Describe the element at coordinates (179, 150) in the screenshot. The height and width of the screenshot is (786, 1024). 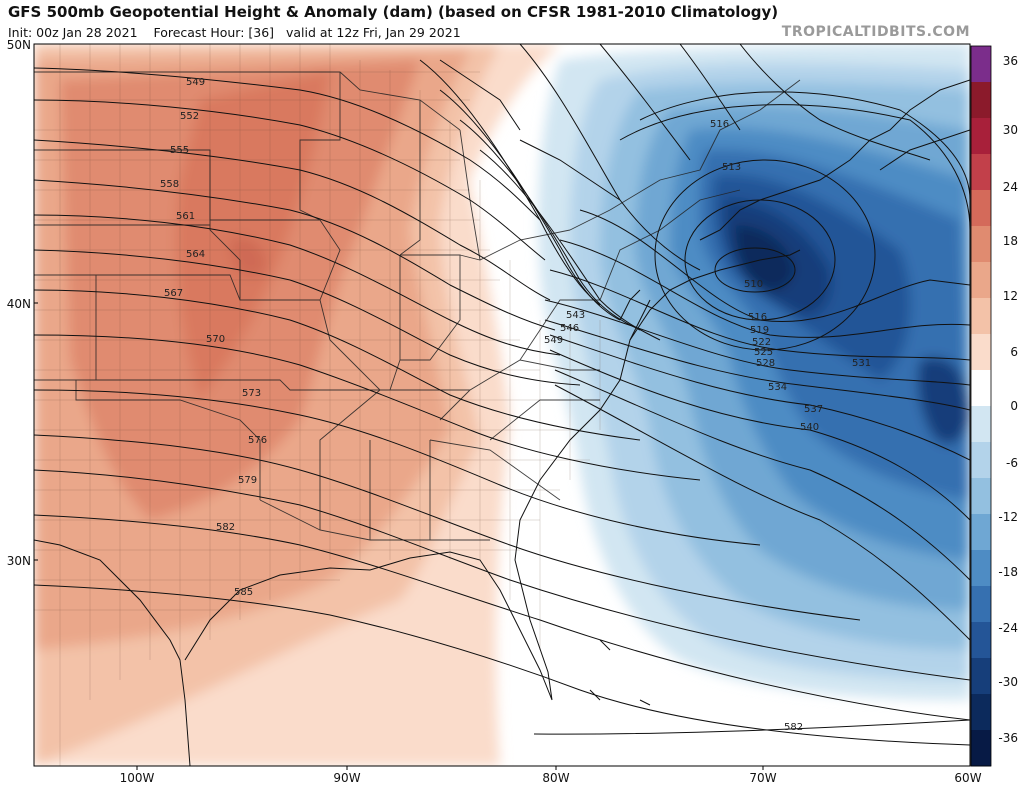
I see `contour-label: 555` at that location.